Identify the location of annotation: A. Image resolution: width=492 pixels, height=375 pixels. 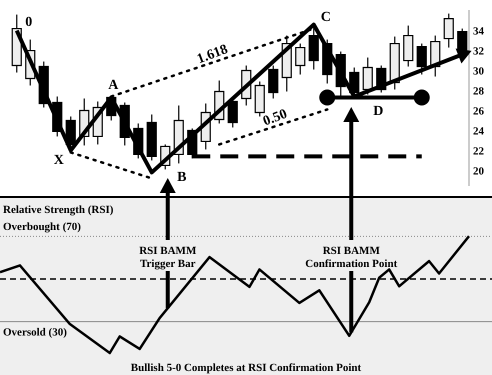
(114, 86).